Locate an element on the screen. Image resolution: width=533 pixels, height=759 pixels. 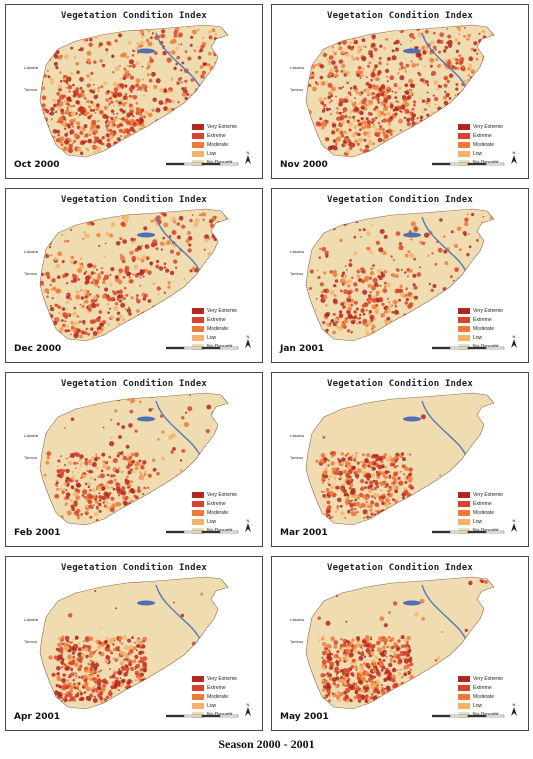
month-label: Nov 2000 is located at coordinates (304, 165).